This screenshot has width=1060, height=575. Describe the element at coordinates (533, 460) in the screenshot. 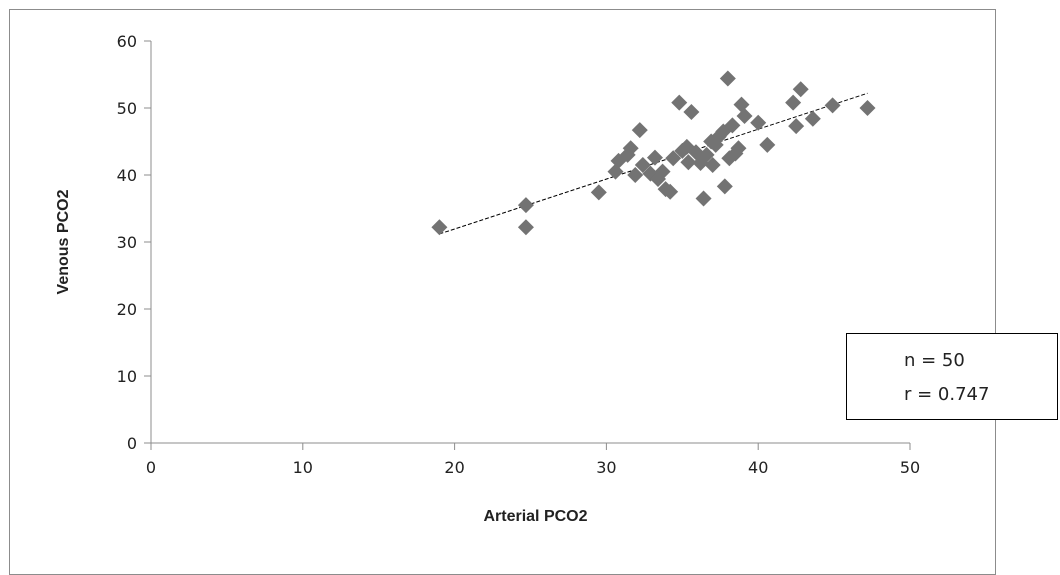

I see `x-axis: 0 10 20 30 40 50` at that location.